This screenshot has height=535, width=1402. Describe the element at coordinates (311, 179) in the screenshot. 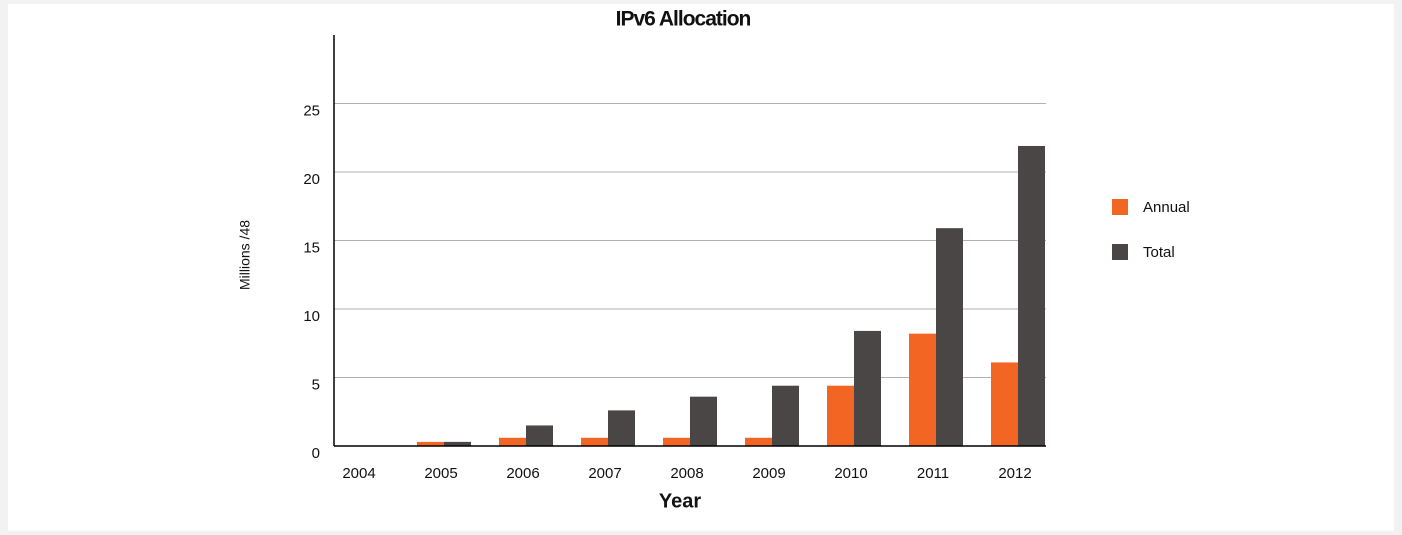

I see `y-tick-label: 20` at that location.